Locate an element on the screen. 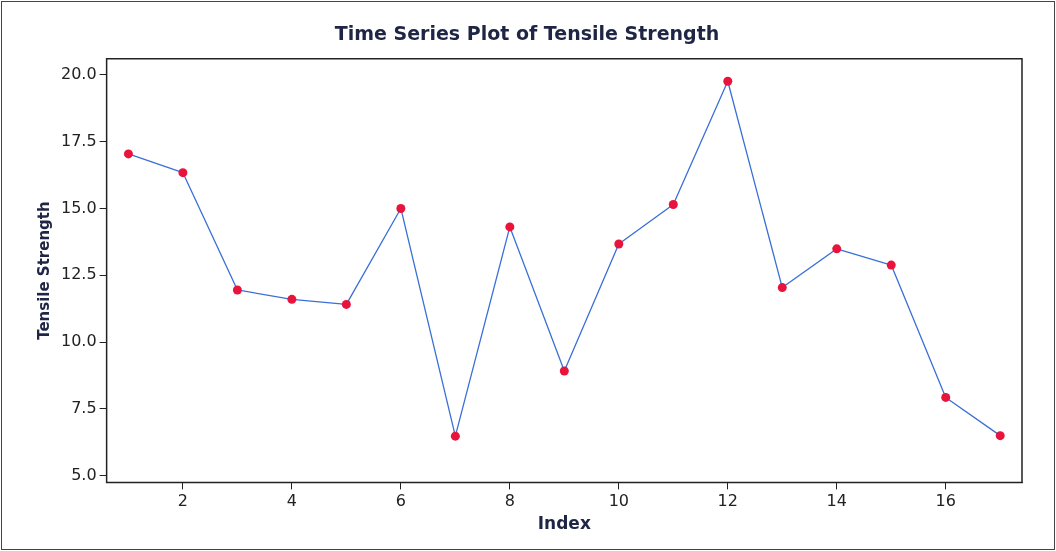 This screenshot has height=551, width=1056. y-tick-label: 5.0 is located at coordinates (84, 474).